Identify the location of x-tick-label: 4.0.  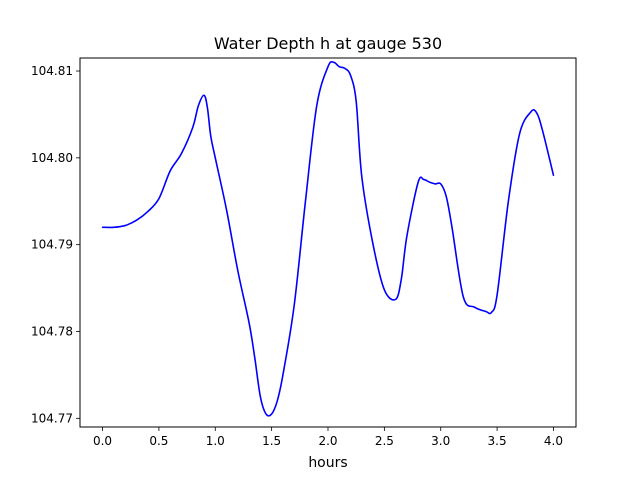
(553, 441).